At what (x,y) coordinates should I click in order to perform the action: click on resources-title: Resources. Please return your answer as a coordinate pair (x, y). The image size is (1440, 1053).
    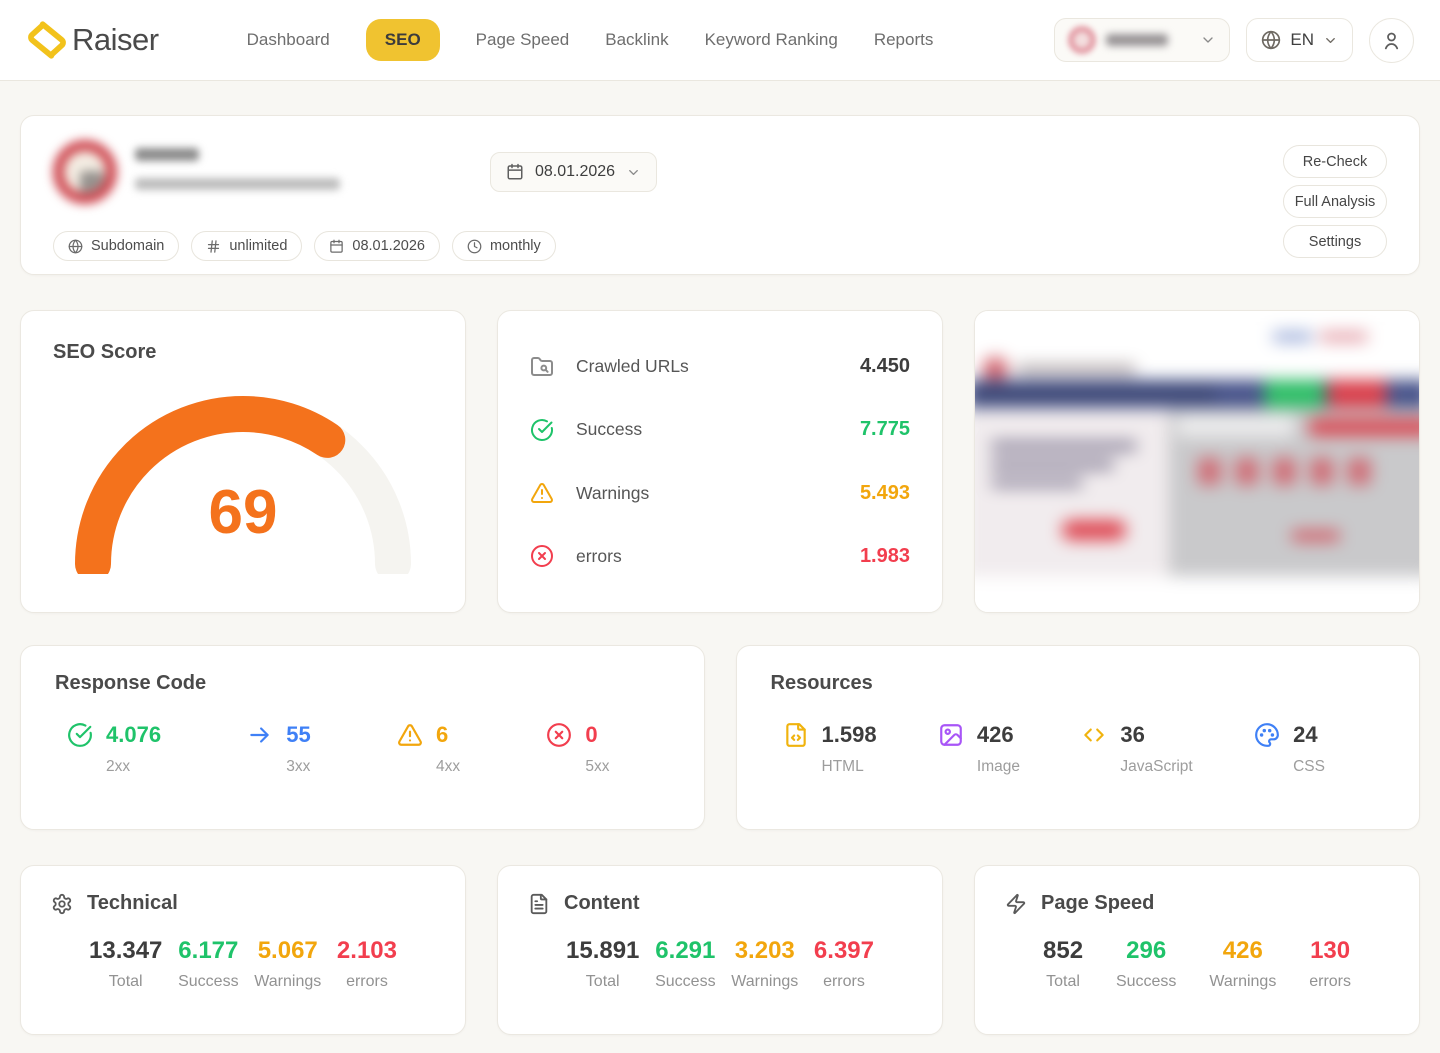
    Looking at the image, I should click on (821, 683).